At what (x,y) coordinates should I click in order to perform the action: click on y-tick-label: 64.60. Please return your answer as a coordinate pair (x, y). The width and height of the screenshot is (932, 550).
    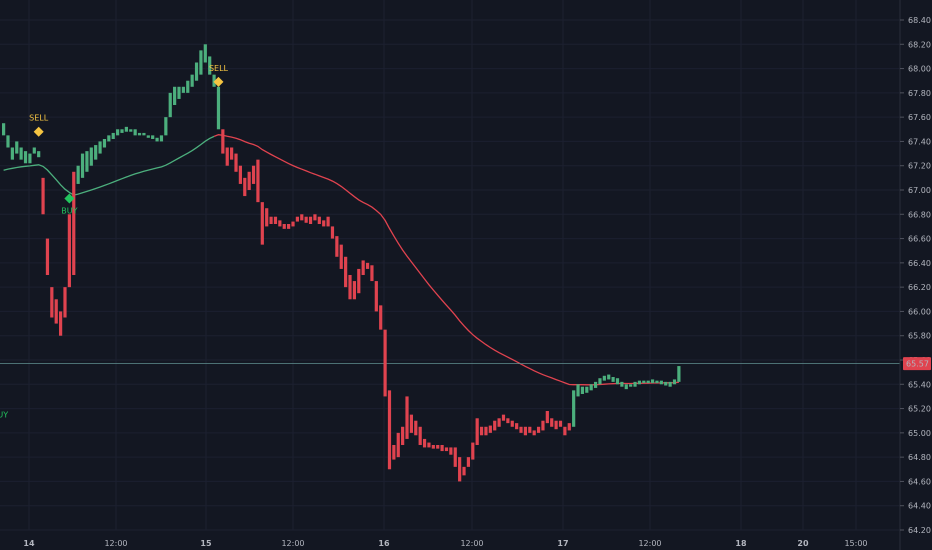
    Looking at the image, I should click on (919, 481).